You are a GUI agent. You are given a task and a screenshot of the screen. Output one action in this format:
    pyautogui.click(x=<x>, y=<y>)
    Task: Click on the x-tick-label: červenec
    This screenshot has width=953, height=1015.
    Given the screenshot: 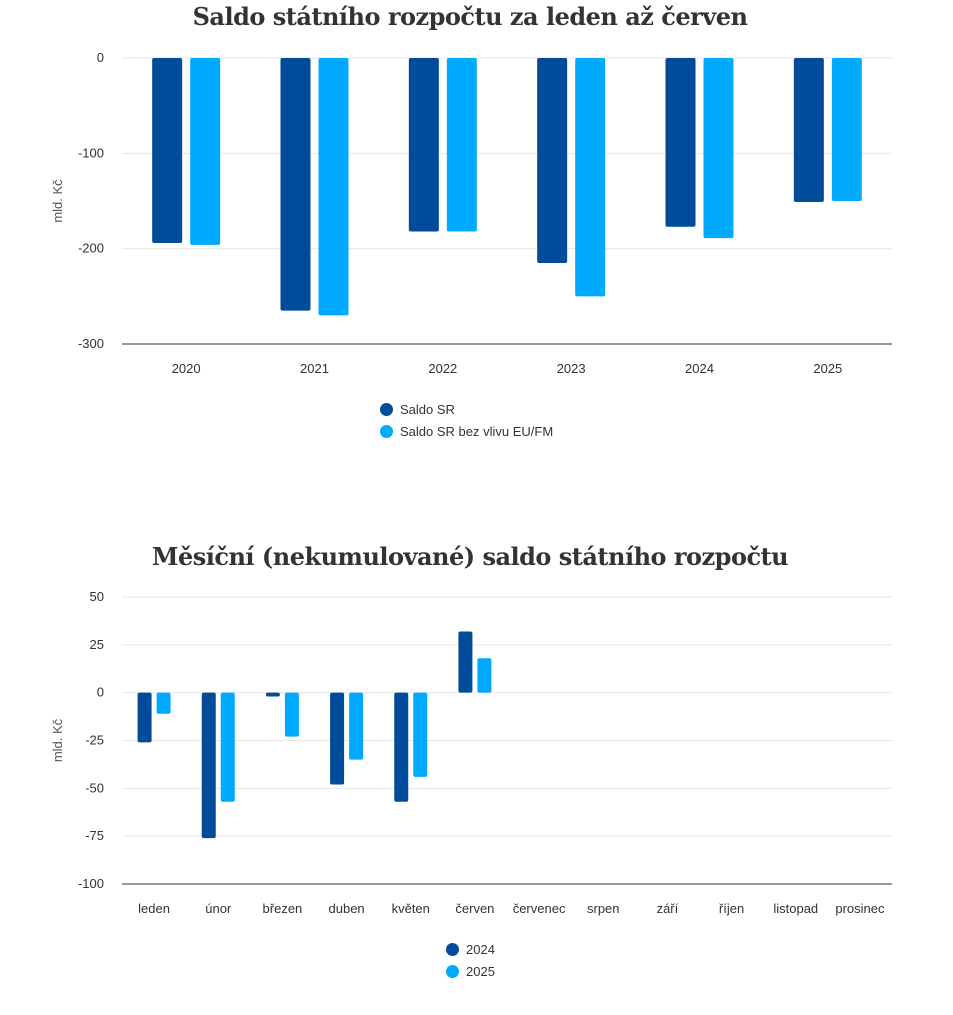 What is the action you would take?
    pyautogui.click(x=539, y=908)
    